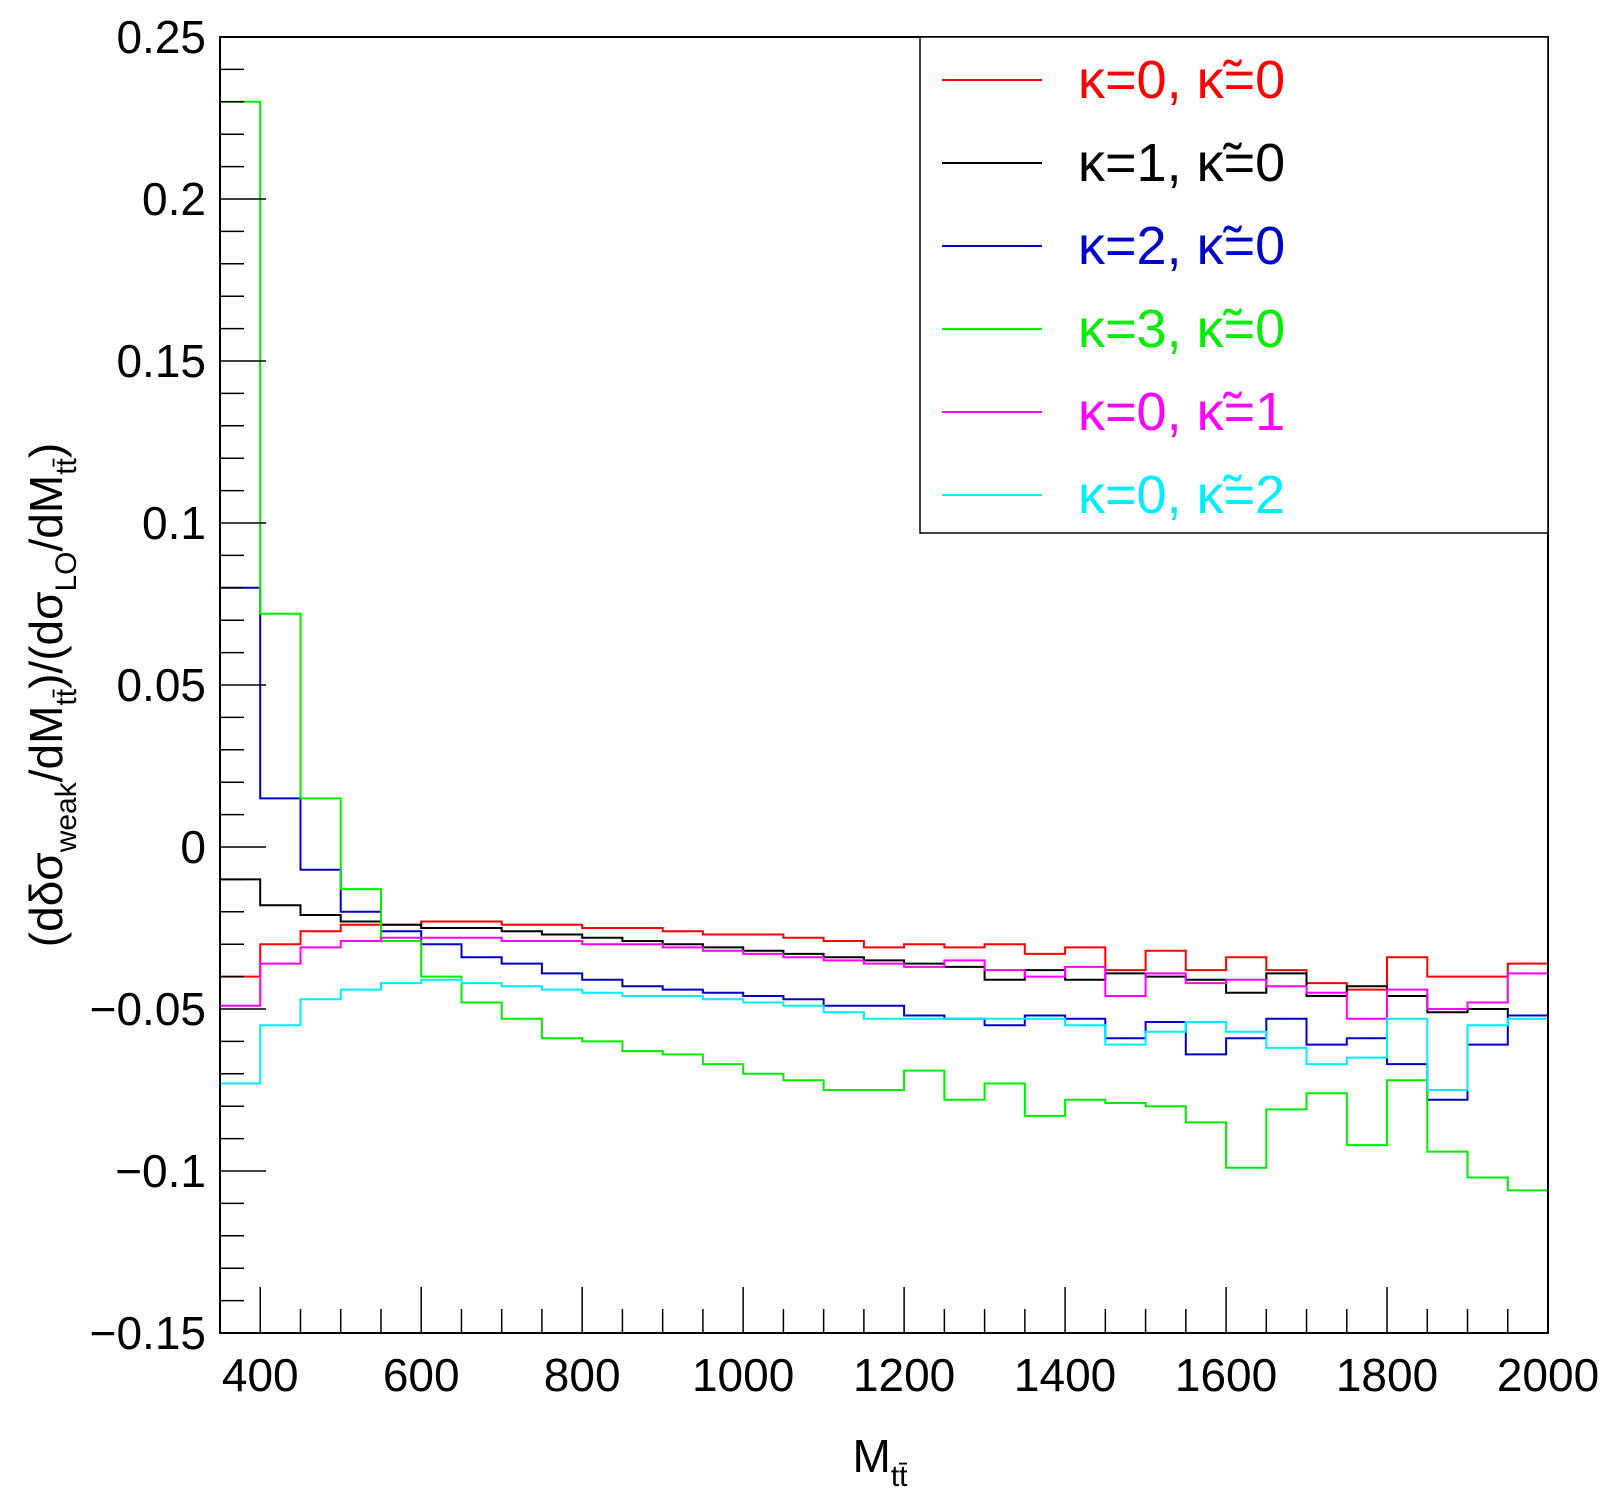 The image size is (1617, 1503). Describe the element at coordinates (161, 361) in the screenshot. I see `y-tick-label: 0.15` at that location.